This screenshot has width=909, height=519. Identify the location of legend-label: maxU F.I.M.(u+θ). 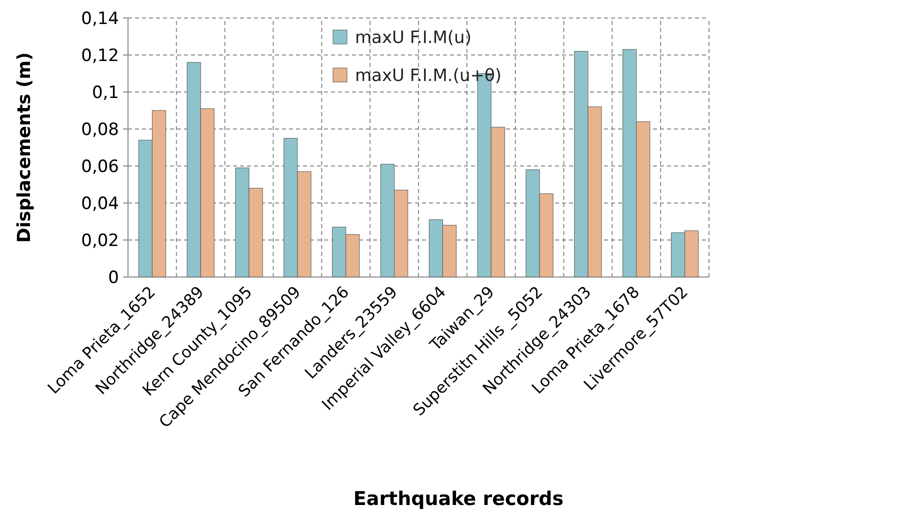
(428, 76).